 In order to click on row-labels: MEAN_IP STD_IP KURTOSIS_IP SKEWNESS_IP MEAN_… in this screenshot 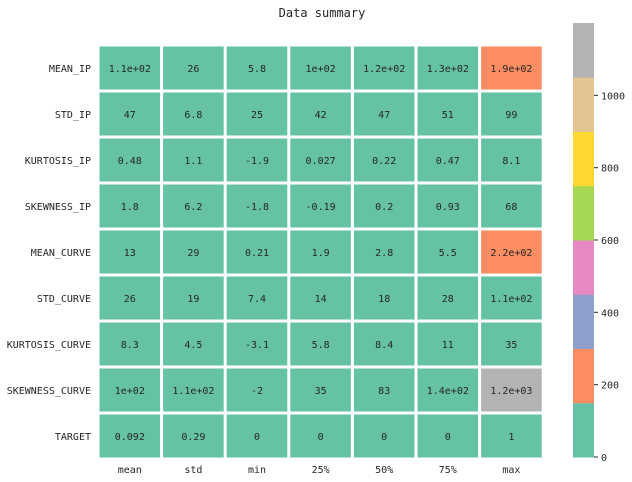, I will do `click(49, 253)`.